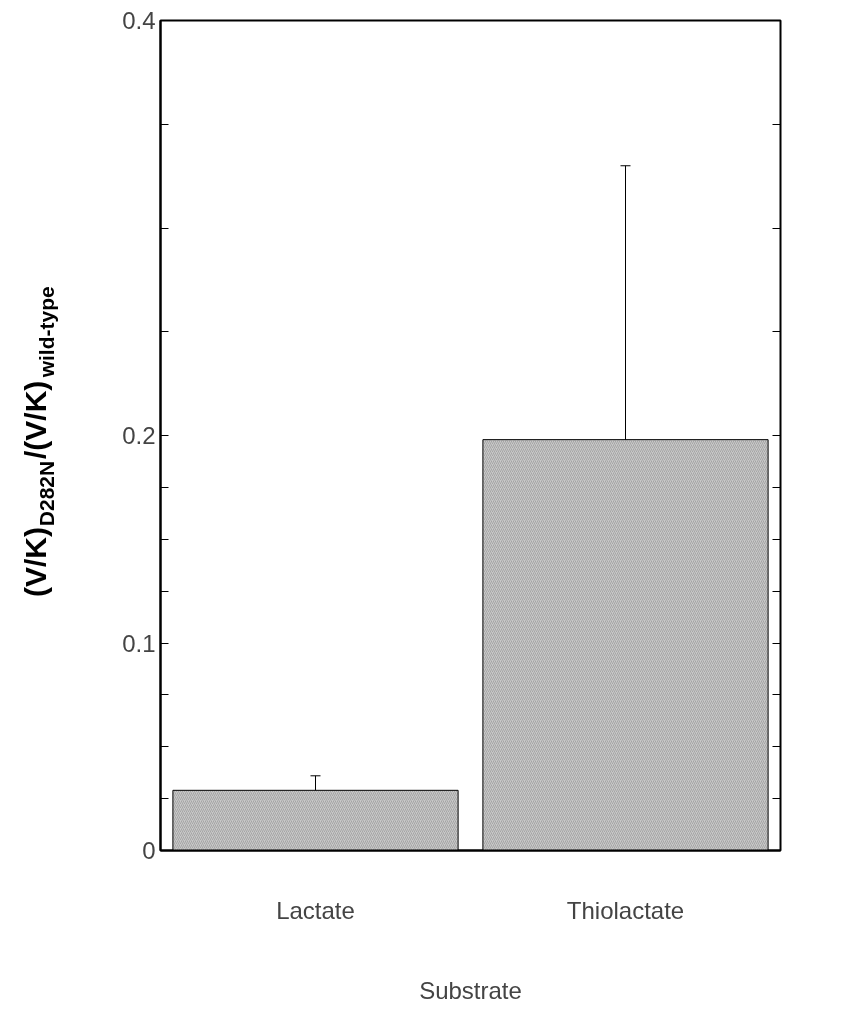  Describe the element at coordinates (139, 20) in the screenshot. I see `y-tick-label: 0.4` at that location.